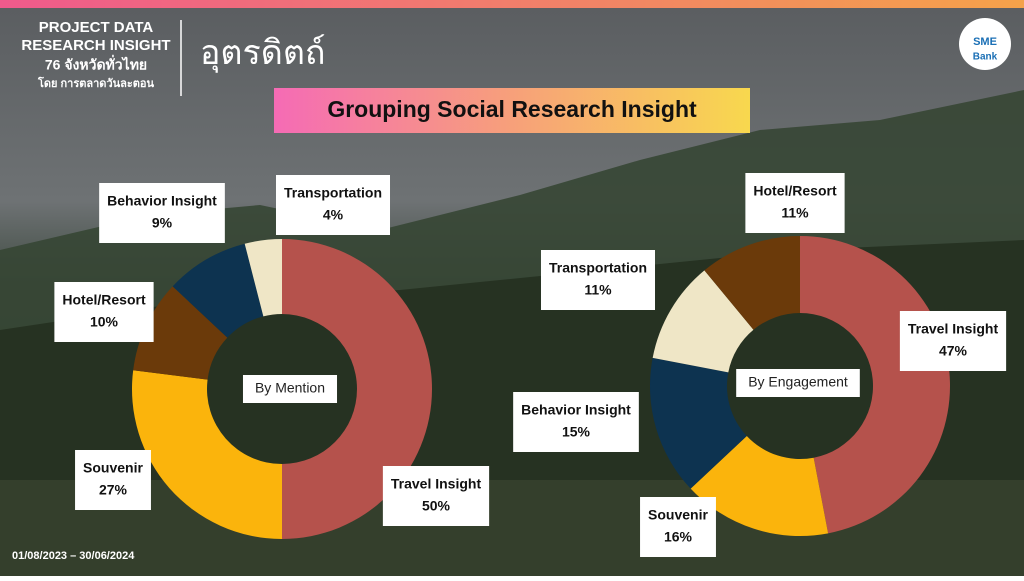 This screenshot has height=581, width=1024. I want to click on title: Grouping Social Research Insight, so click(512, 109).